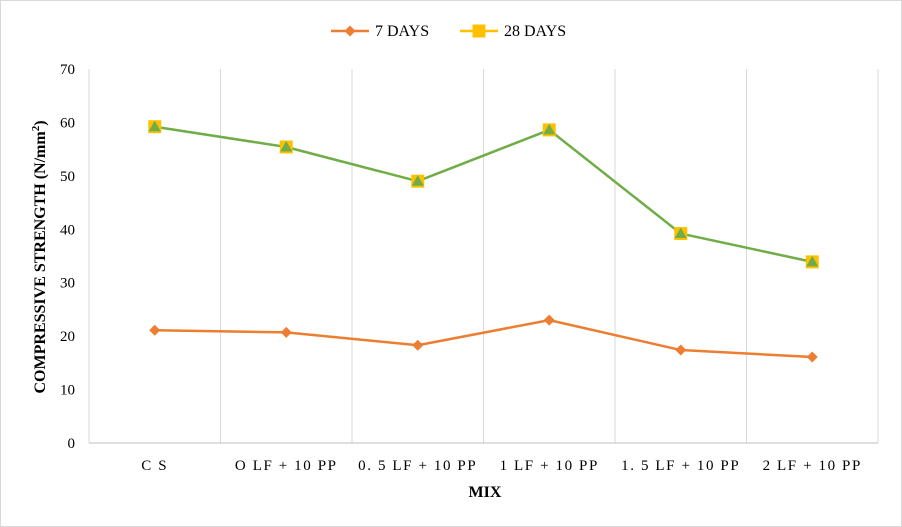 The height and width of the screenshot is (527, 902). I want to click on legend: 7 DAYS 28 DAYS, so click(448, 31).